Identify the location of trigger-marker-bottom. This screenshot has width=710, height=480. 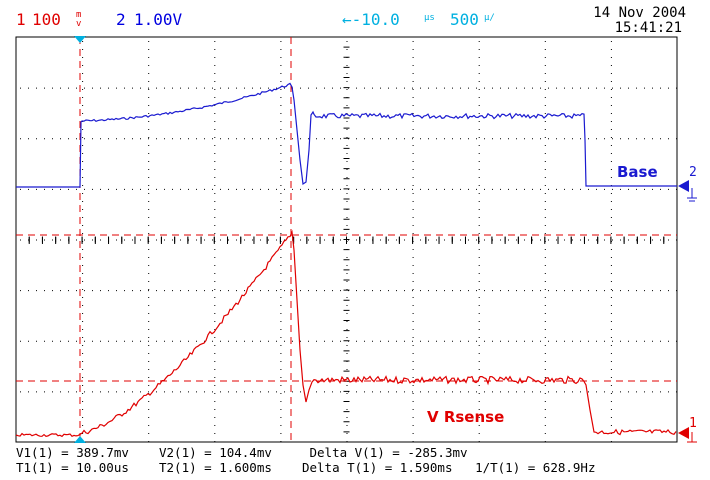
(80, 439).